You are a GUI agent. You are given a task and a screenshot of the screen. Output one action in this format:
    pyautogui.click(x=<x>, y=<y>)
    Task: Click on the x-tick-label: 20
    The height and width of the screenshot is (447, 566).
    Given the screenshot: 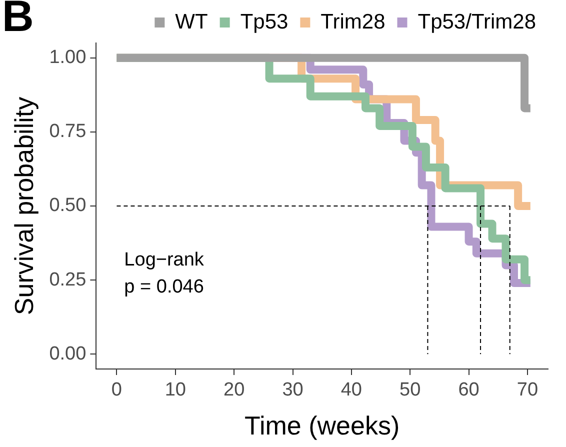 What is the action you would take?
    pyautogui.click(x=234, y=390)
    